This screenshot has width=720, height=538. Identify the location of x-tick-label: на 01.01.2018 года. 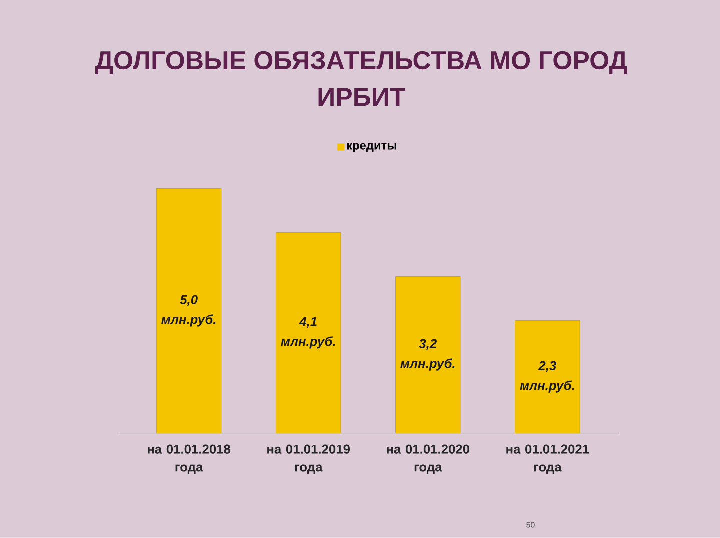
(189, 459).